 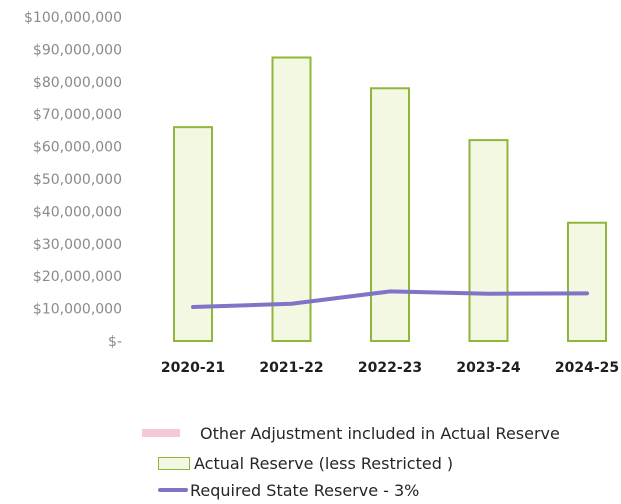 I want to click on x-axis: 2020-21 2021-22 2022-23 2023-24 2024-25, so click(x=390, y=368).